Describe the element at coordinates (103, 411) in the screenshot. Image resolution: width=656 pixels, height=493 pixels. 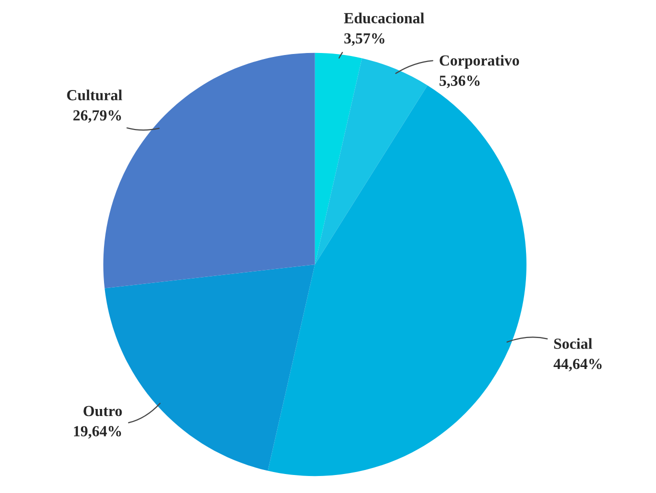
I see `slice-label: Outro` at that location.